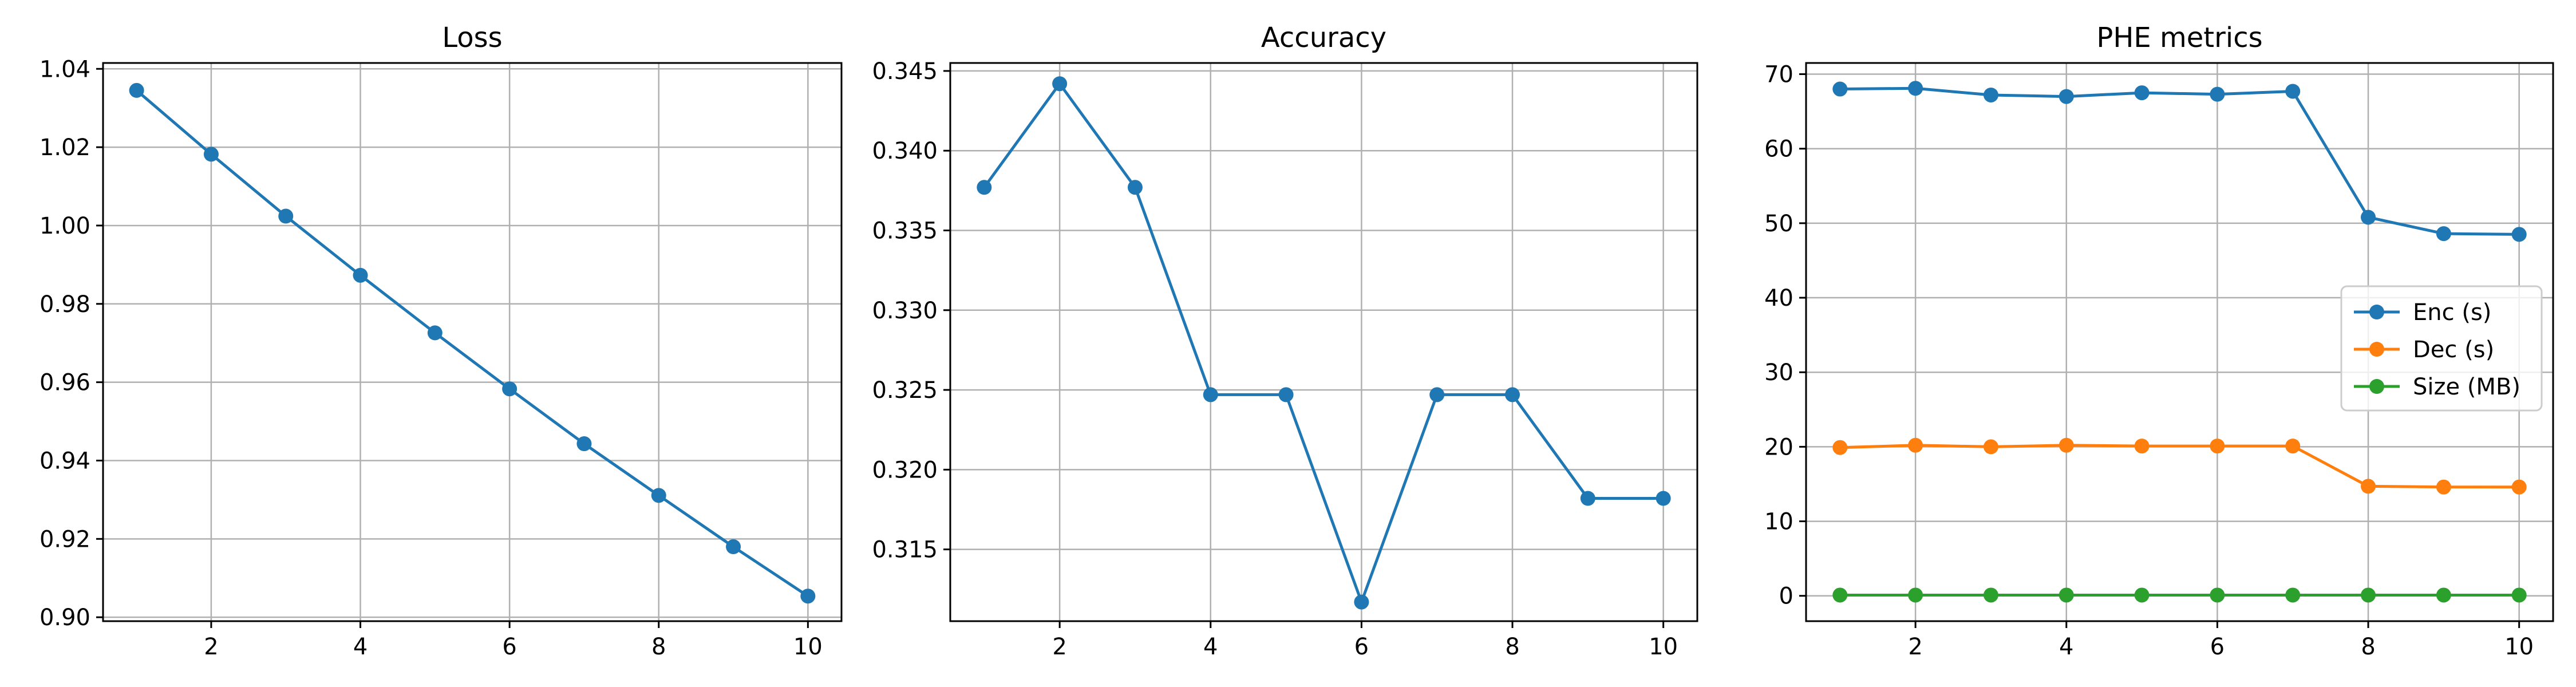  I want to click on y-tick-label: 40, so click(1778, 298).